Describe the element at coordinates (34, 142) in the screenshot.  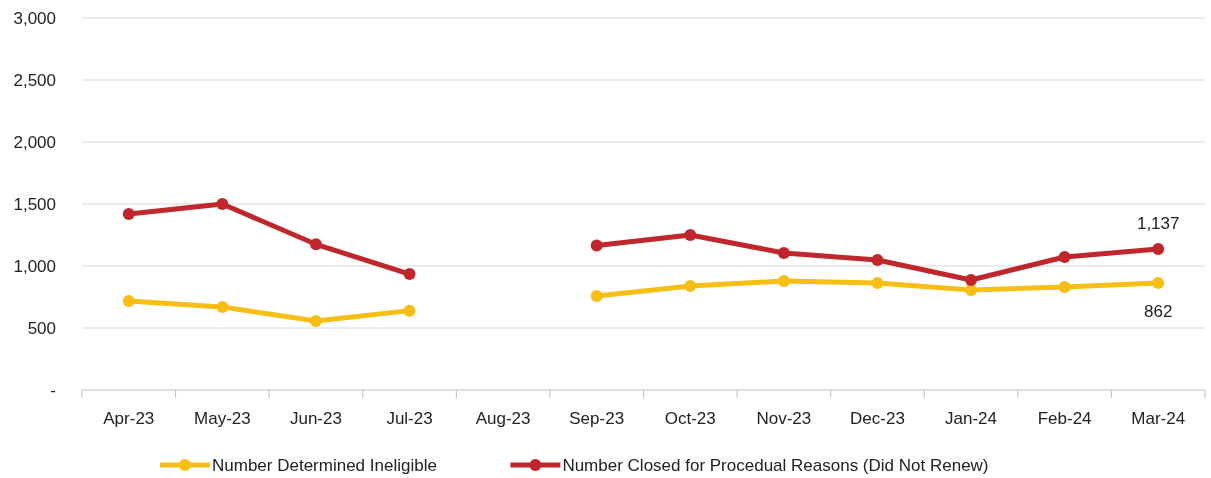
I see `y-tick-label: 2,000` at that location.